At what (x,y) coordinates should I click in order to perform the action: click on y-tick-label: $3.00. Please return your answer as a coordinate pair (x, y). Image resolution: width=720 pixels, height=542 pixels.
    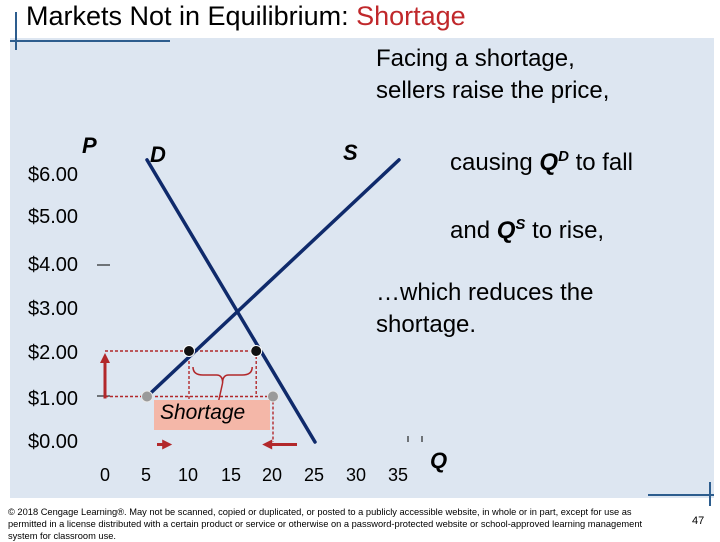
    Looking at the image, I should click on (53, 309).